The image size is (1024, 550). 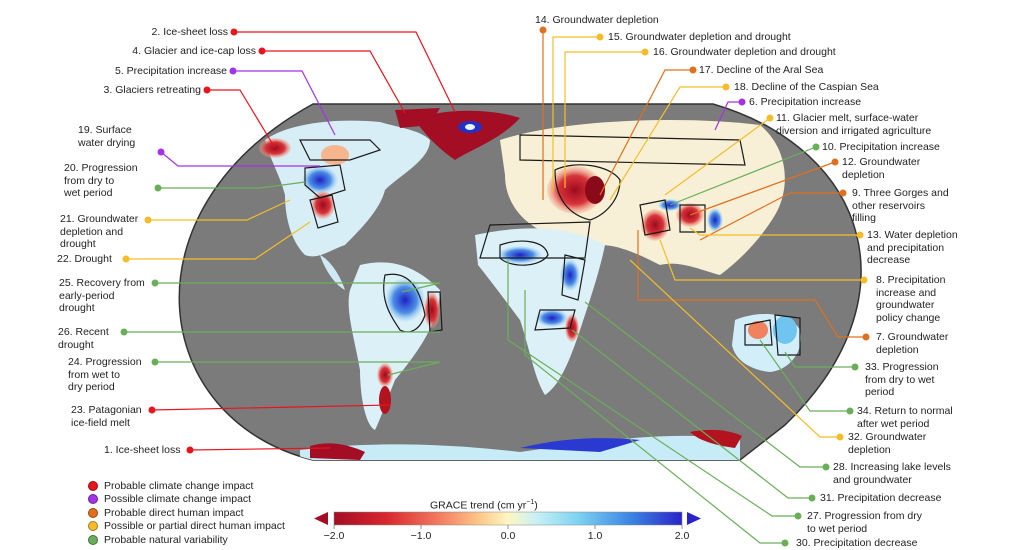 I want to click on legend-item: Possible or partial direct human impact, so click(x=186, y=527).